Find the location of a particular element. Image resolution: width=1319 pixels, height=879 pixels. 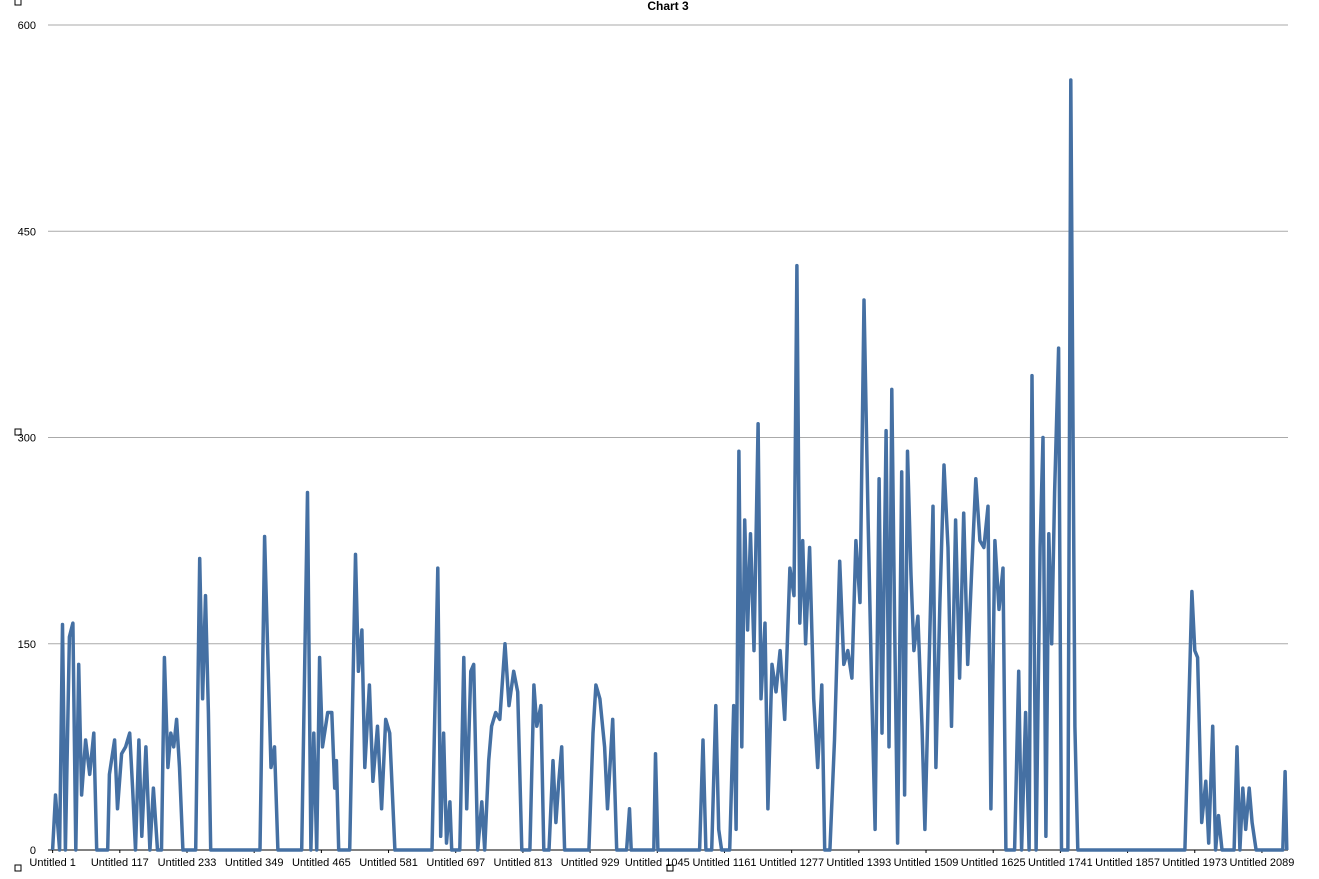

x-tick-label: Untitled 1625 is located at coordinates (993, 863).